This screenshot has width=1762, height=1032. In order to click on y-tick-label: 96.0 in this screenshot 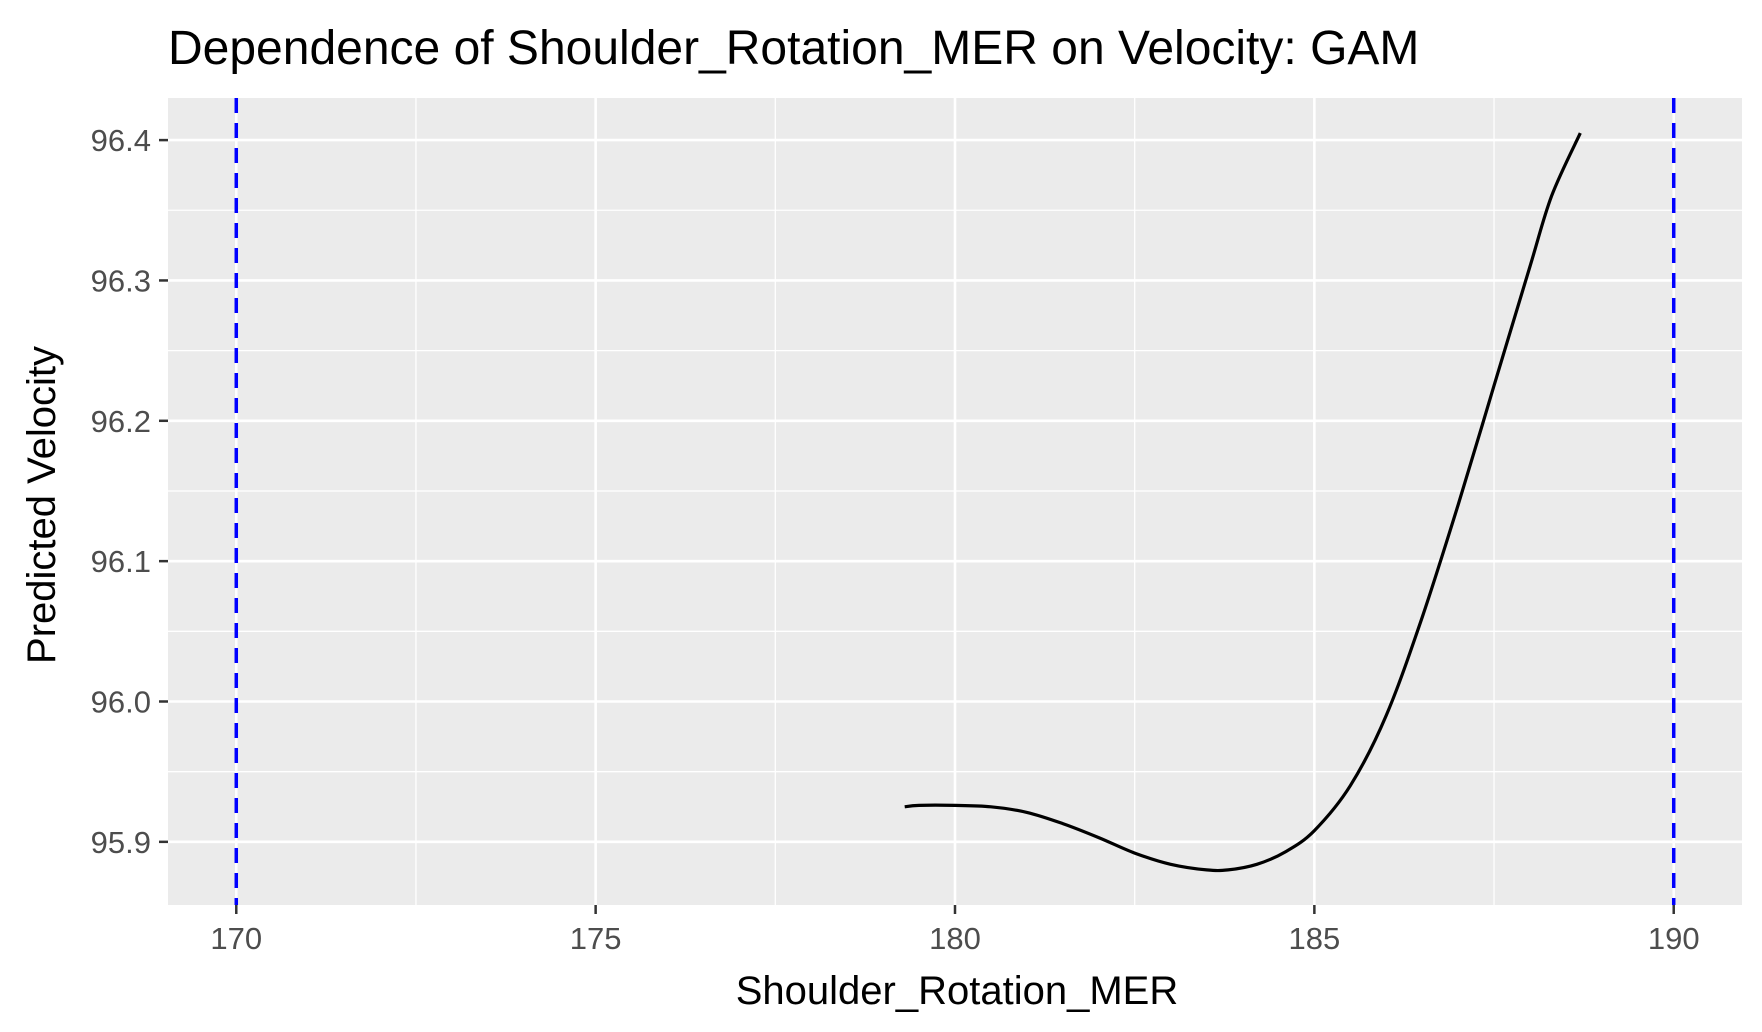, I will do `click(121, 701)`.